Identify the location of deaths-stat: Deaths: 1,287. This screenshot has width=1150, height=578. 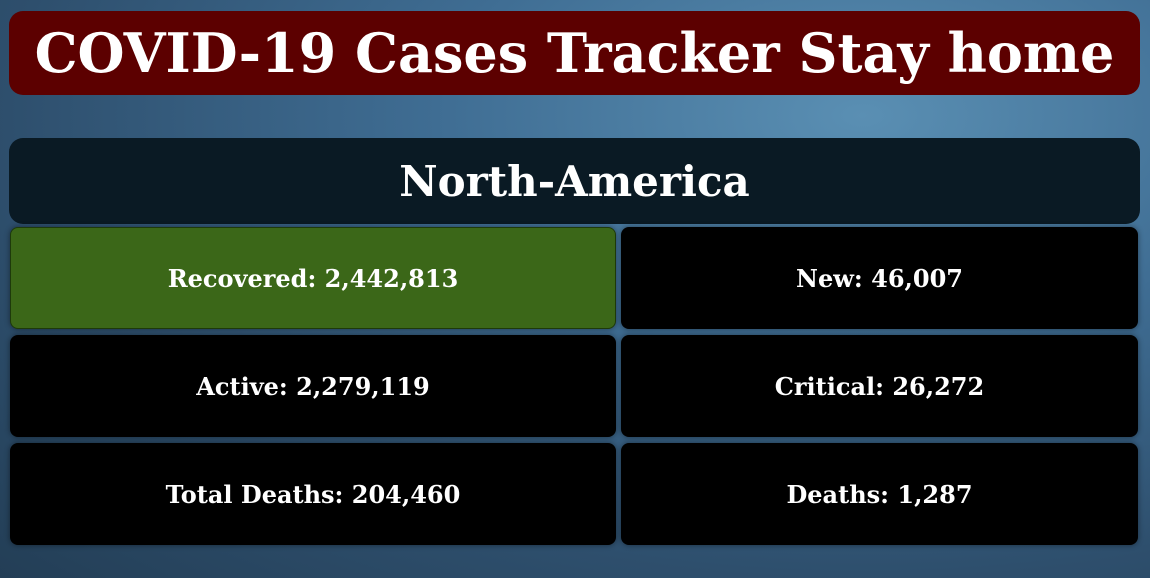
(879, 494).